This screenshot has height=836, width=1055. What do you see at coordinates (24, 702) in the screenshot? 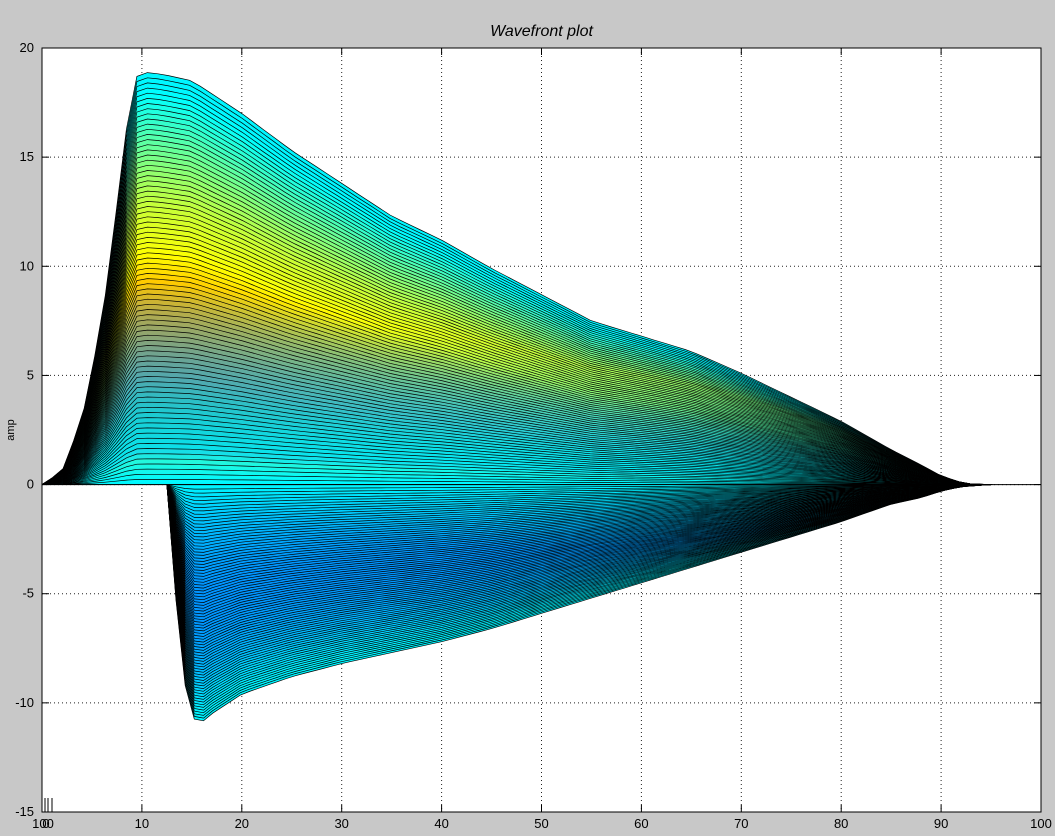
I see `y-tick-label: -10` at bounding box center [24, 702].